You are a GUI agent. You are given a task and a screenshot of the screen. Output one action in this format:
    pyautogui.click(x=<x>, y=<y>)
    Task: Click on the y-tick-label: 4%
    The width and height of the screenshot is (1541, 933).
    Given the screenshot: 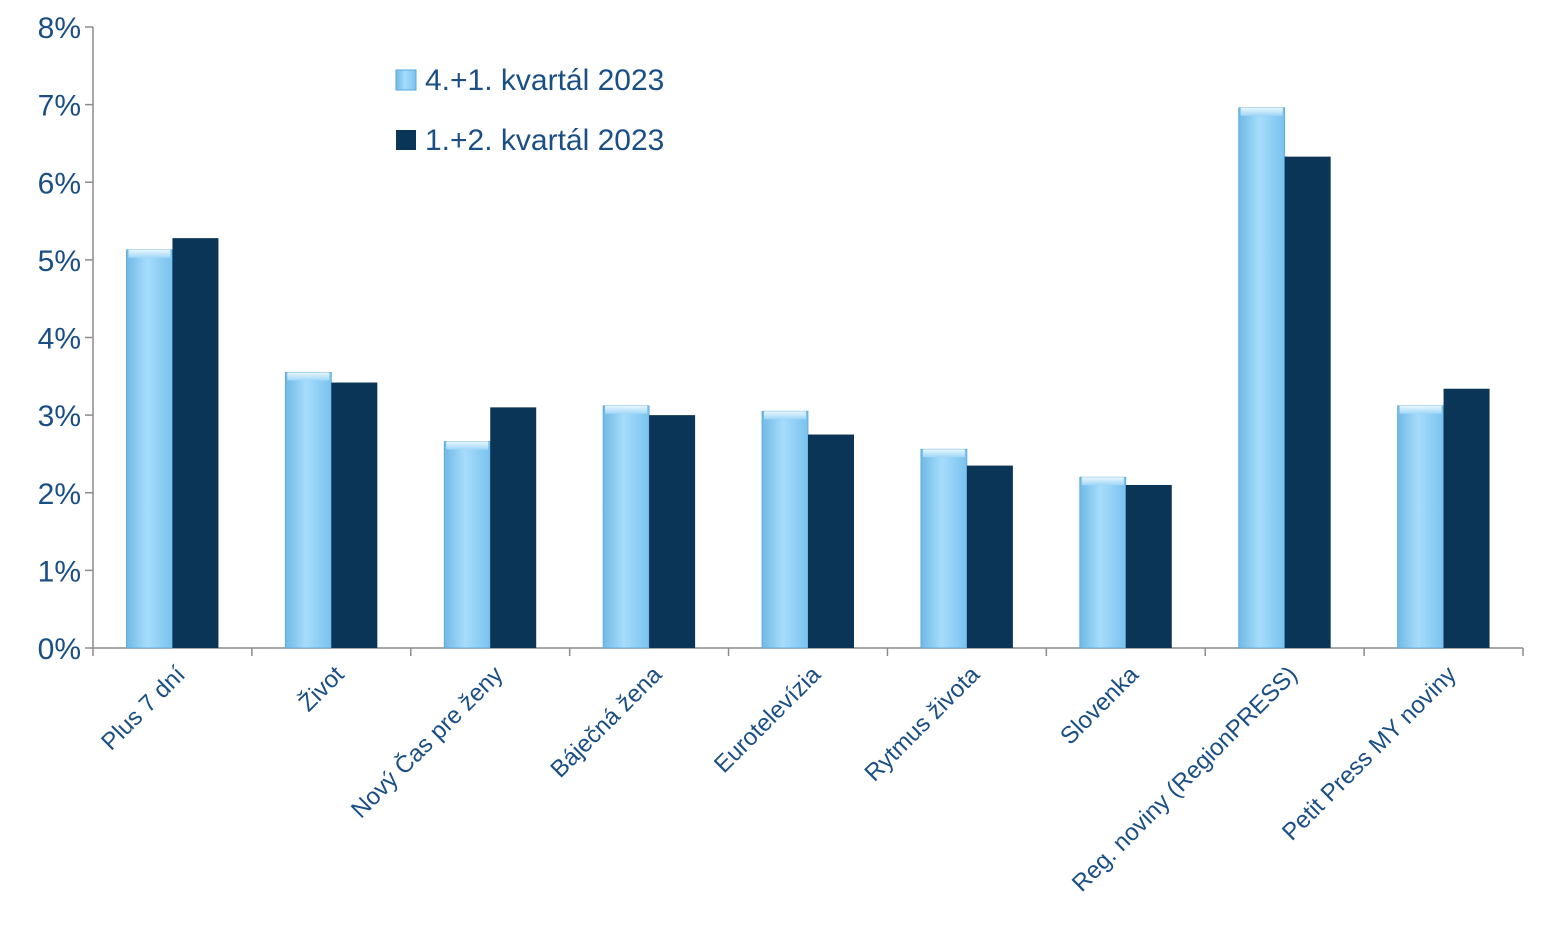 What is the action you would take?
    pyautogui.click(x=59, y=339)
    